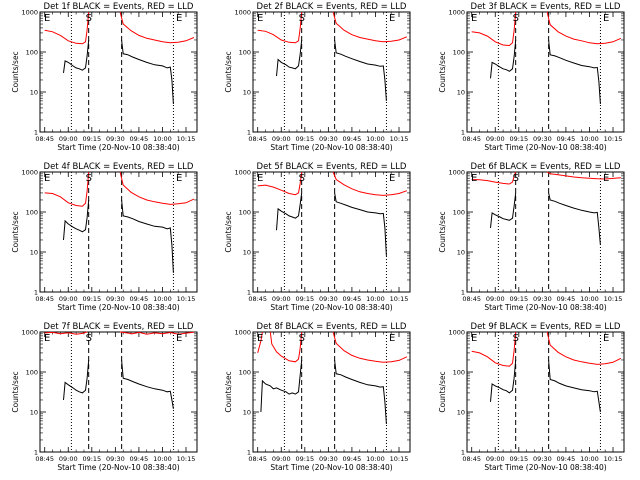 The width and height of the screenshot is (640, 480). I want to click on panel-title: Det 3f BLACK = Events, RED = LLD, so click(546, 7).